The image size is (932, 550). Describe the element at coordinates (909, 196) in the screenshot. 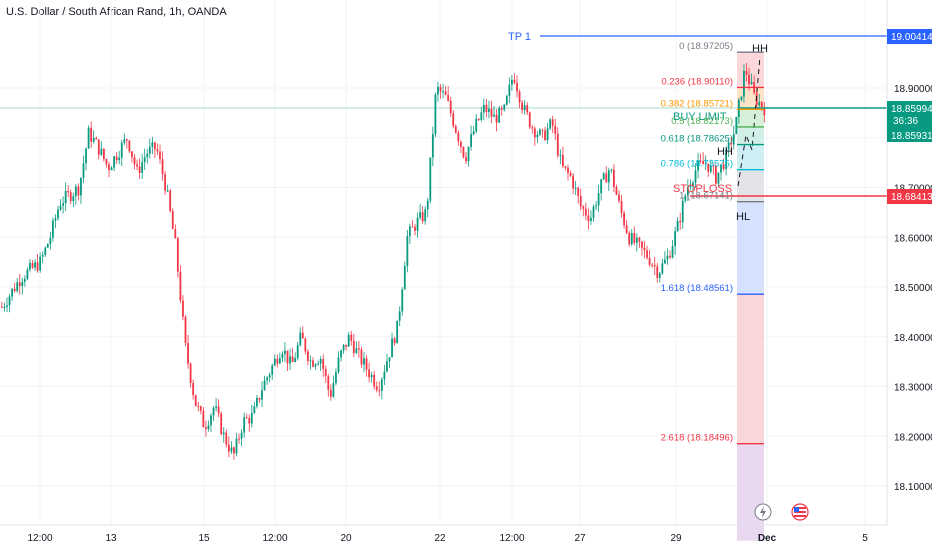

I see `stop-price-tag-bg` at that location.